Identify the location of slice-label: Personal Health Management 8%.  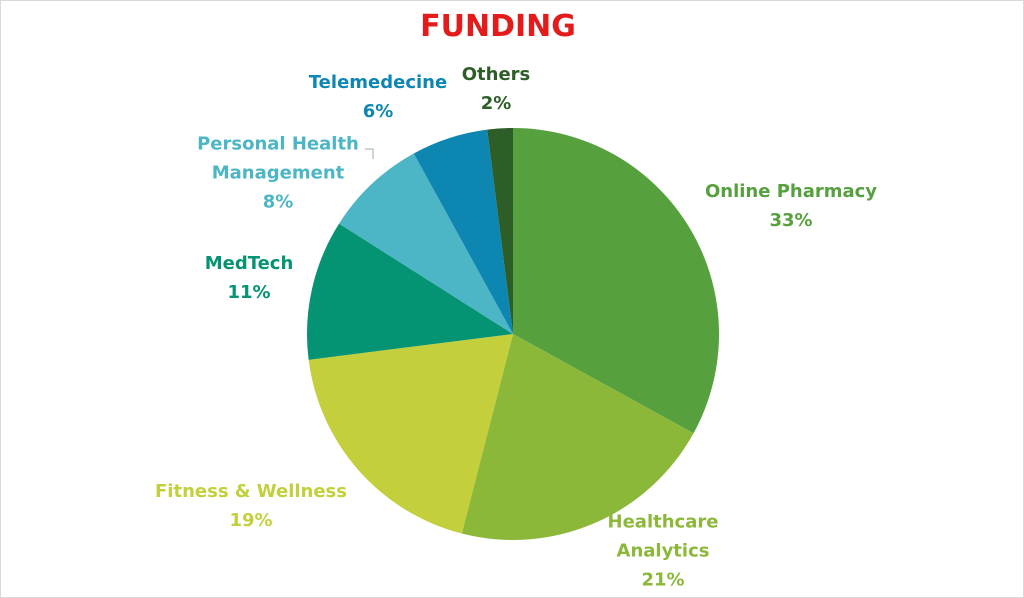
(278, 173).